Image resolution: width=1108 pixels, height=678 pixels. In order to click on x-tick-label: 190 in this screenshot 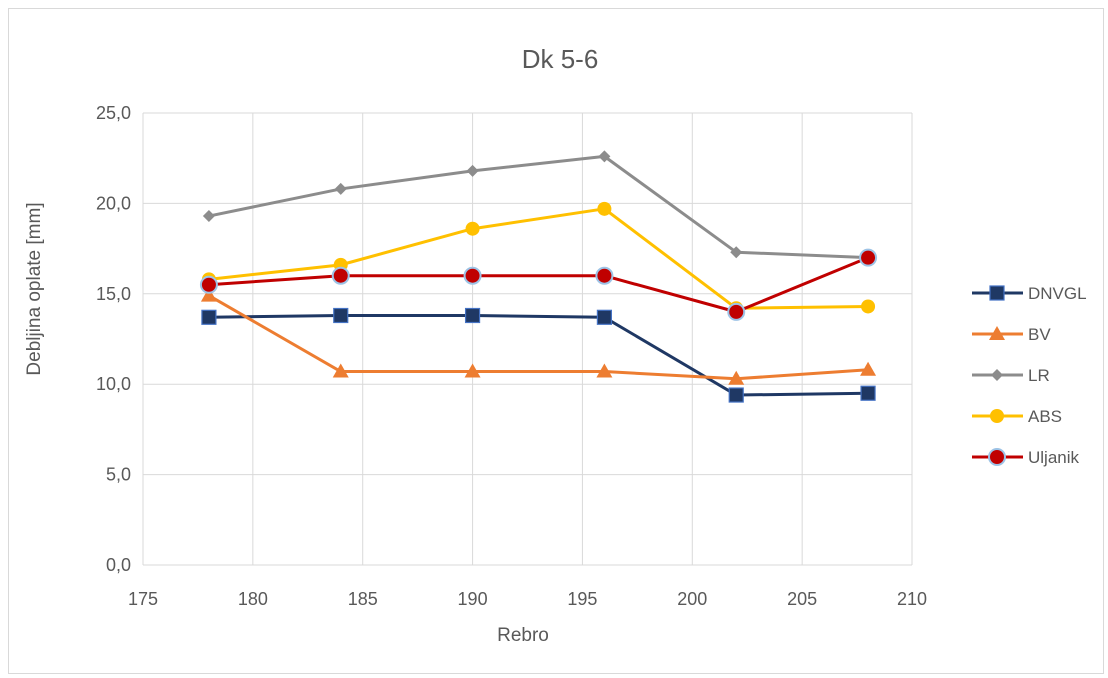, I will do `click(473, 599)`.